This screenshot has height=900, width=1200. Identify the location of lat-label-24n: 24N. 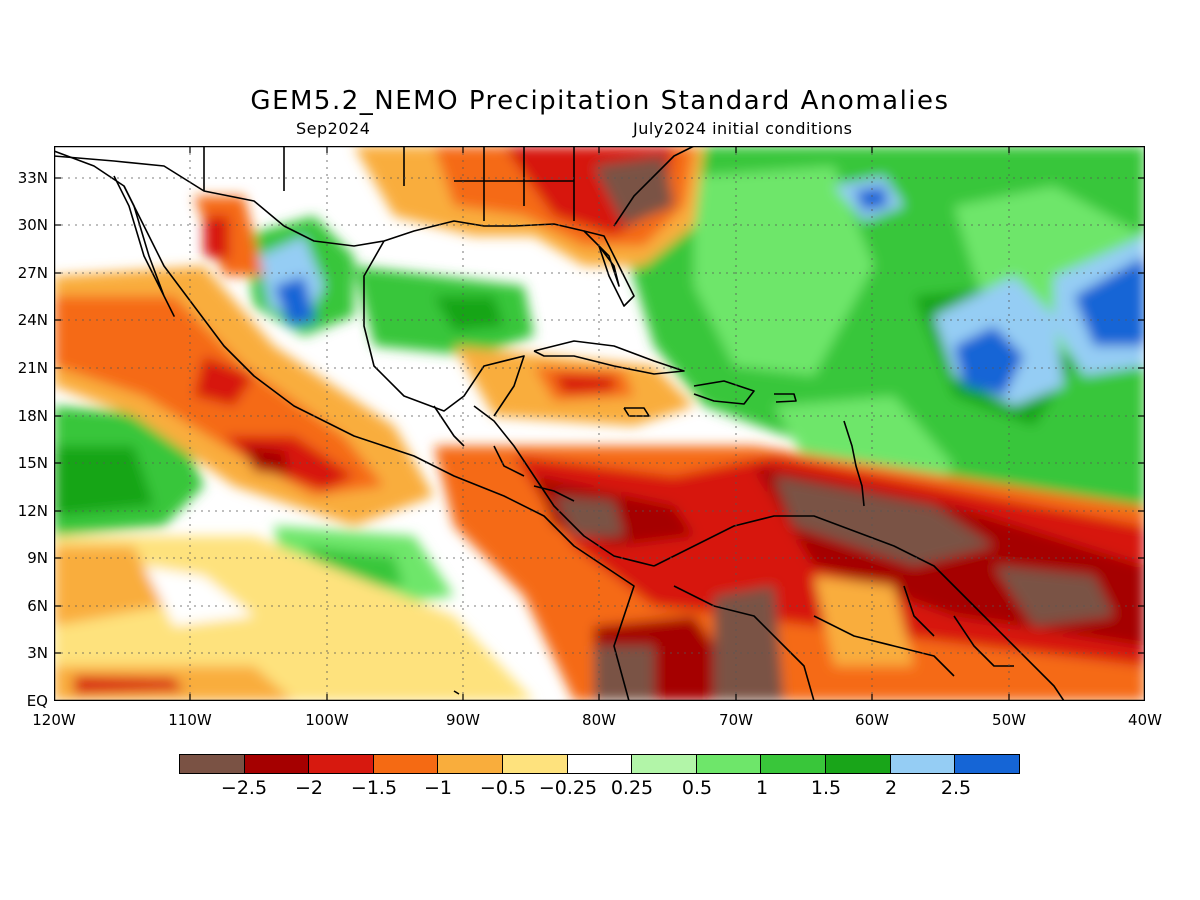
(32, 320).